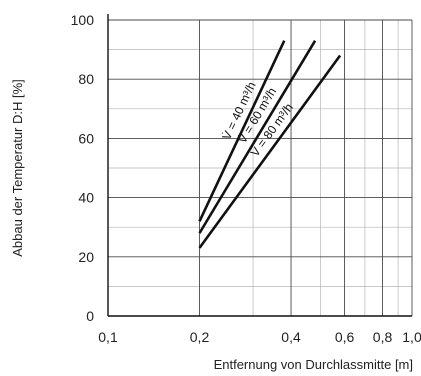  What do you see at coordinates (86, 198) in the screenshot?
I see `y-tick-label: 40` at bounding box center [86, 198].